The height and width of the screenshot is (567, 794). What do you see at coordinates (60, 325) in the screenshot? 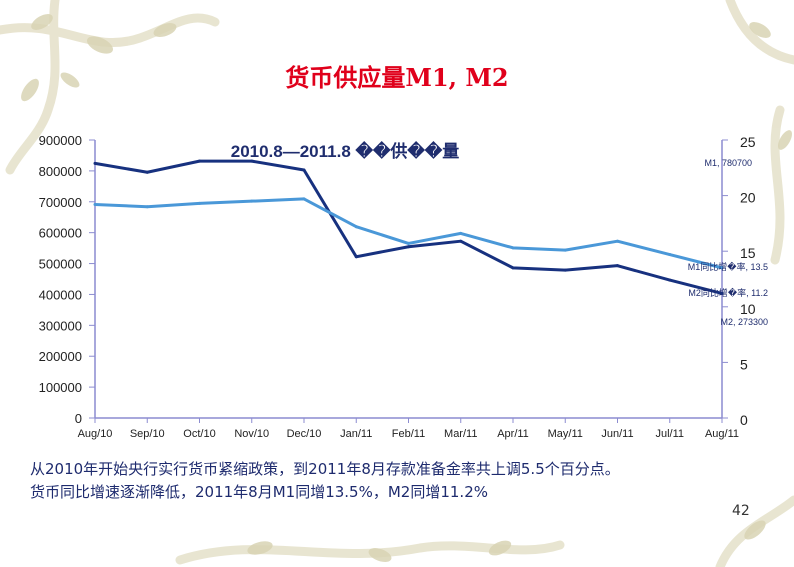
I see `left-tick-label: 300000` at bounding box center [60, 325].